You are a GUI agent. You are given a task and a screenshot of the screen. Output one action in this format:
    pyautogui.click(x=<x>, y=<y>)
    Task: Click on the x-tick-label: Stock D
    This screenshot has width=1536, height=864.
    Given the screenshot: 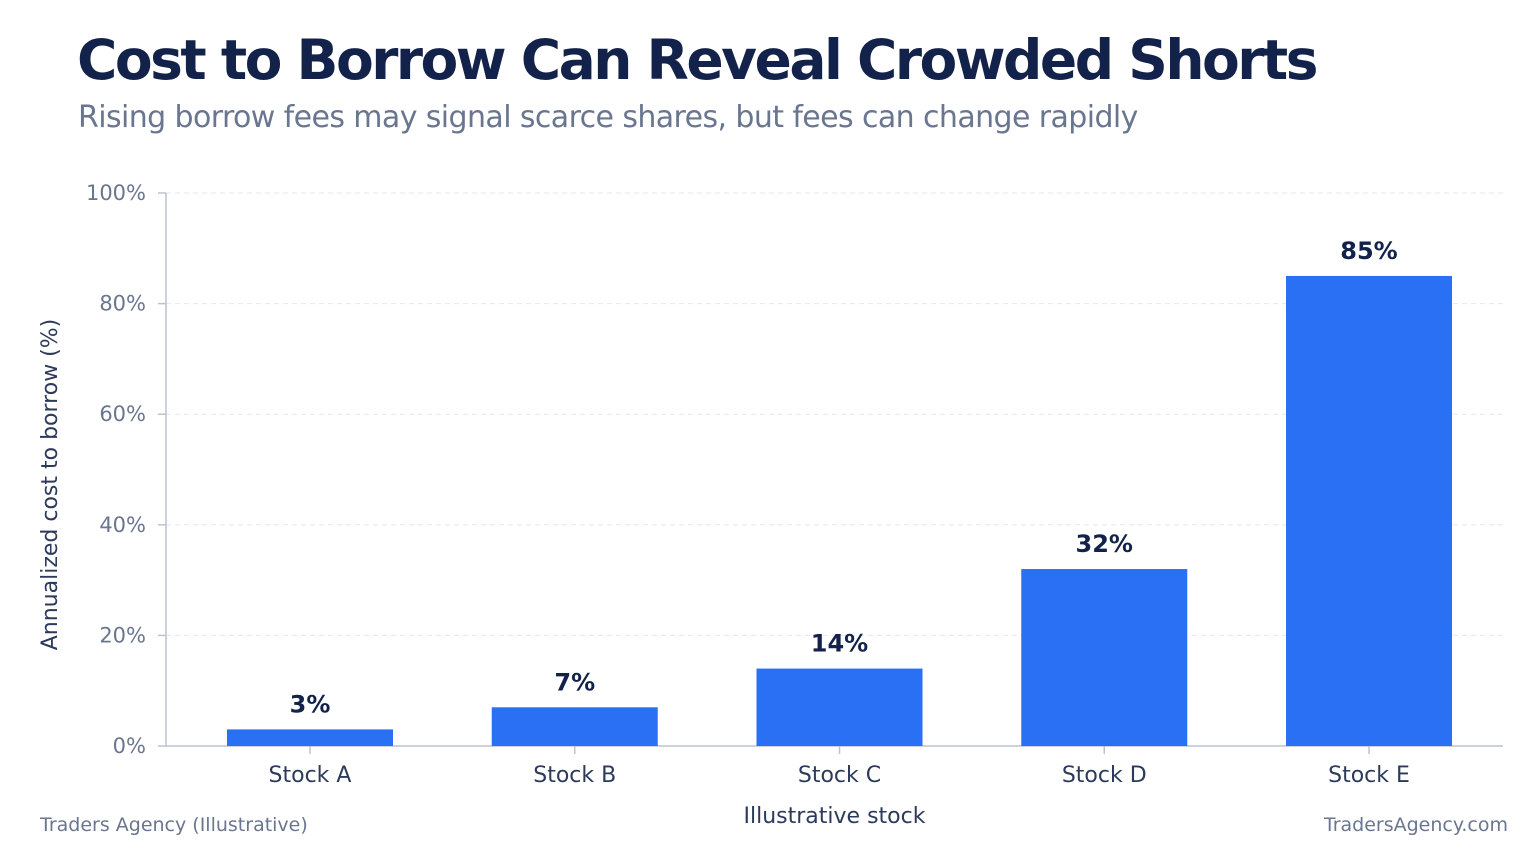 What is the action you would take?
    pyautogui.click(x=1104, y=775)
    